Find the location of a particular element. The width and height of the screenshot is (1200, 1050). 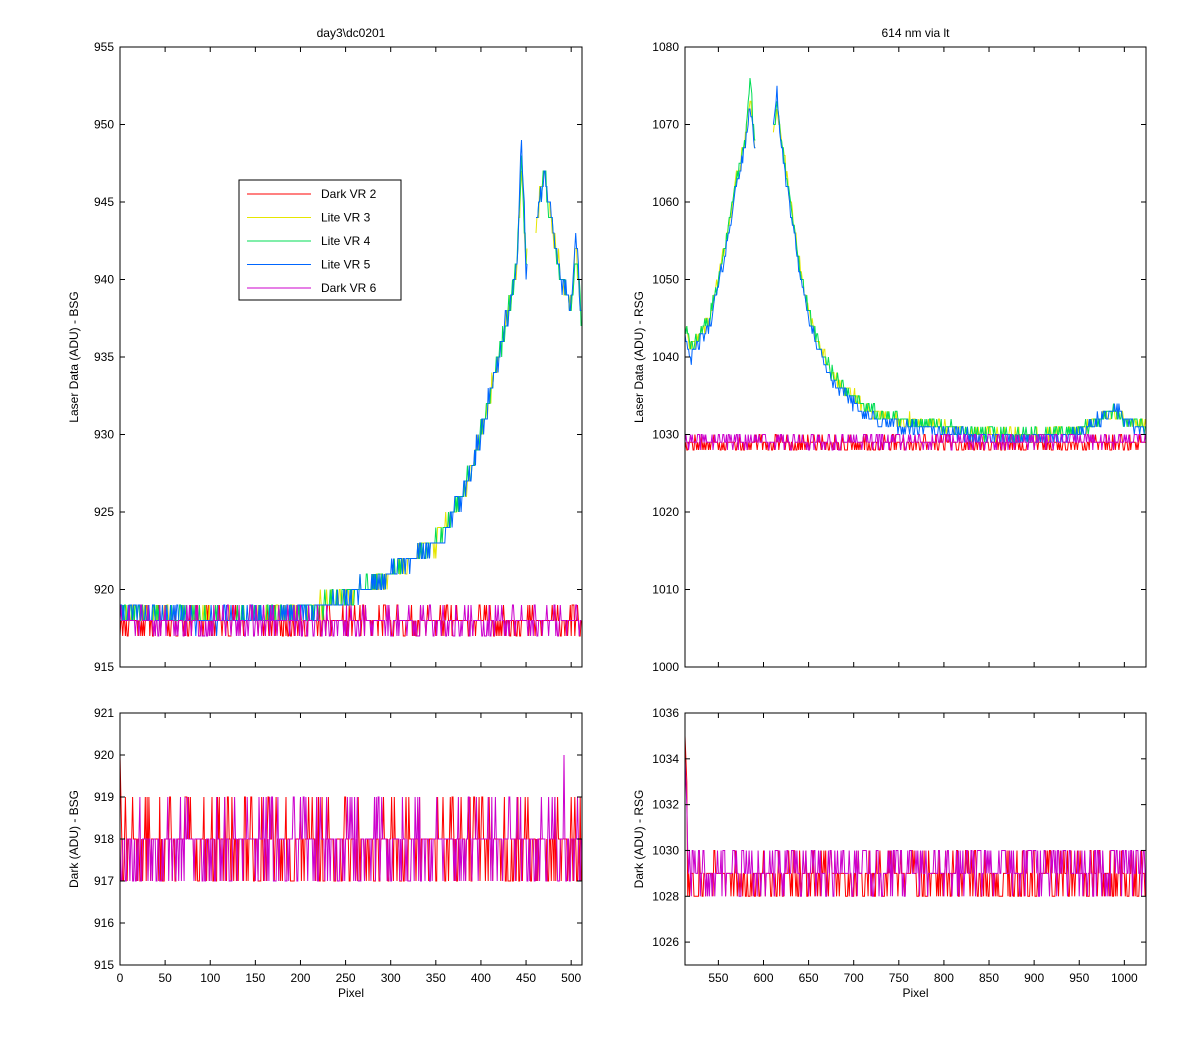

chart-title: day3\dc0201 is located at coordinates (351, 33).